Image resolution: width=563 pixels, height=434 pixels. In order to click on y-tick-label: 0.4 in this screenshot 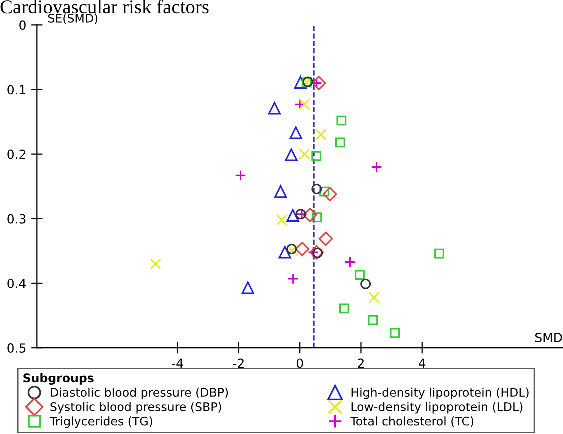, I will do `click(17, 283)`.